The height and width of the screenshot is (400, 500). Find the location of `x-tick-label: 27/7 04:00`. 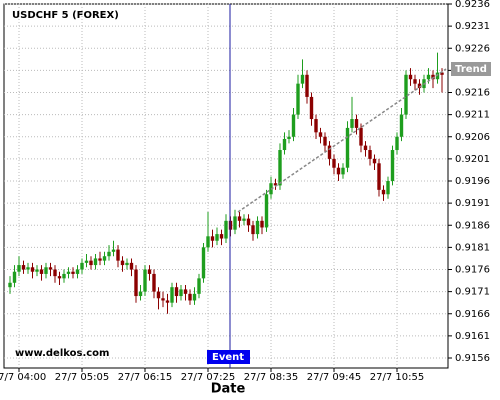

x-tick-label: 27/7 04:00 is located at coordinates (23, 377).